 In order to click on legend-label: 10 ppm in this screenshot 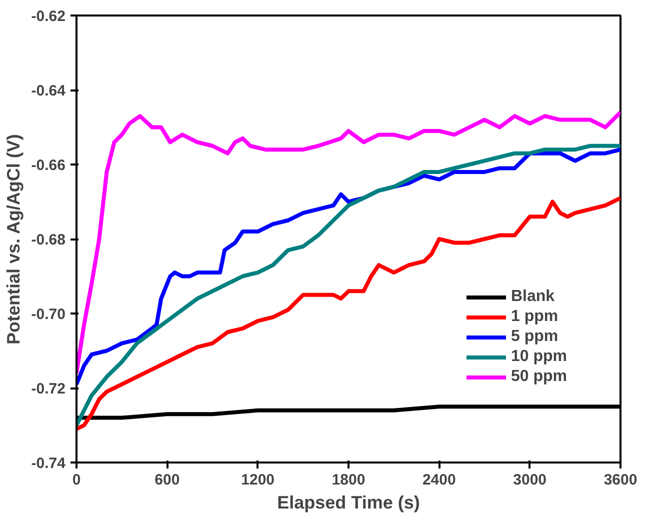, I will do `click(539, 357)`.